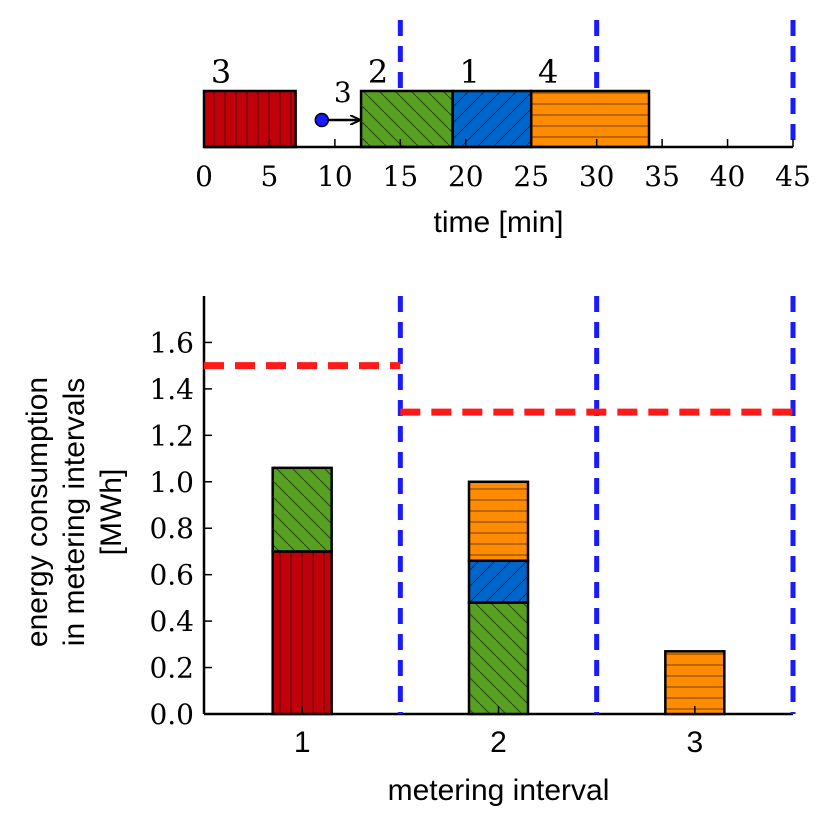  I want to click on task-label-1: 1, so click(470, 72).